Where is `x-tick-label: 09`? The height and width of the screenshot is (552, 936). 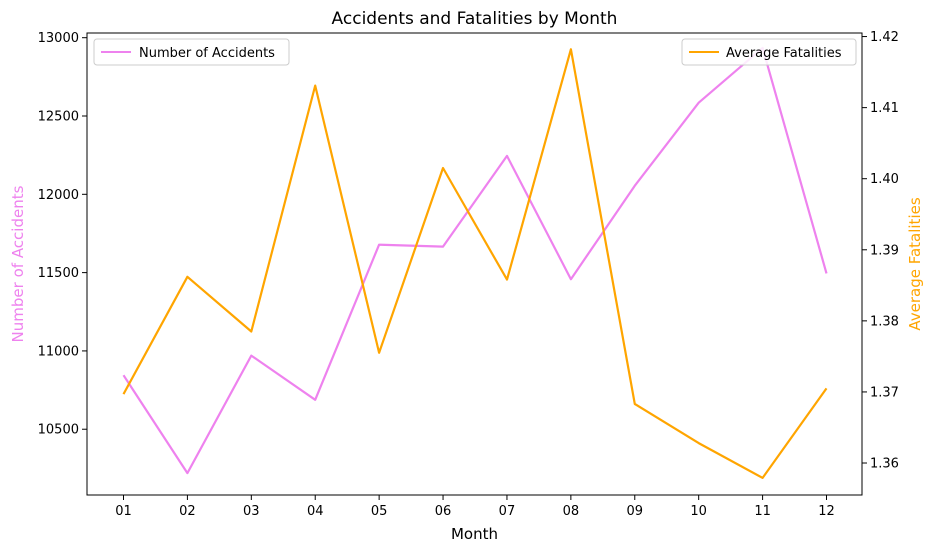 x-tick-label: 09 is located at coordinates (634, 511).